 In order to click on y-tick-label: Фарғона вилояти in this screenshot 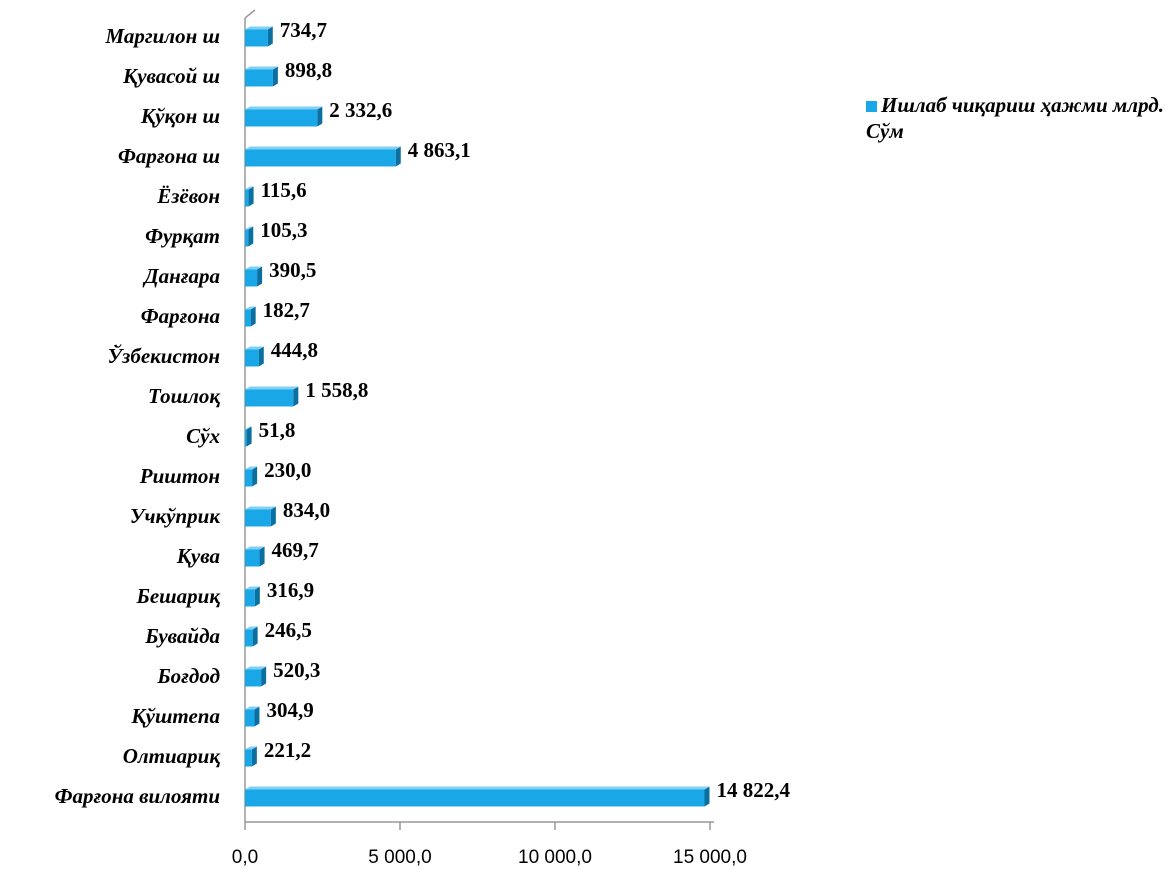, I will do `click(137, 796)`.